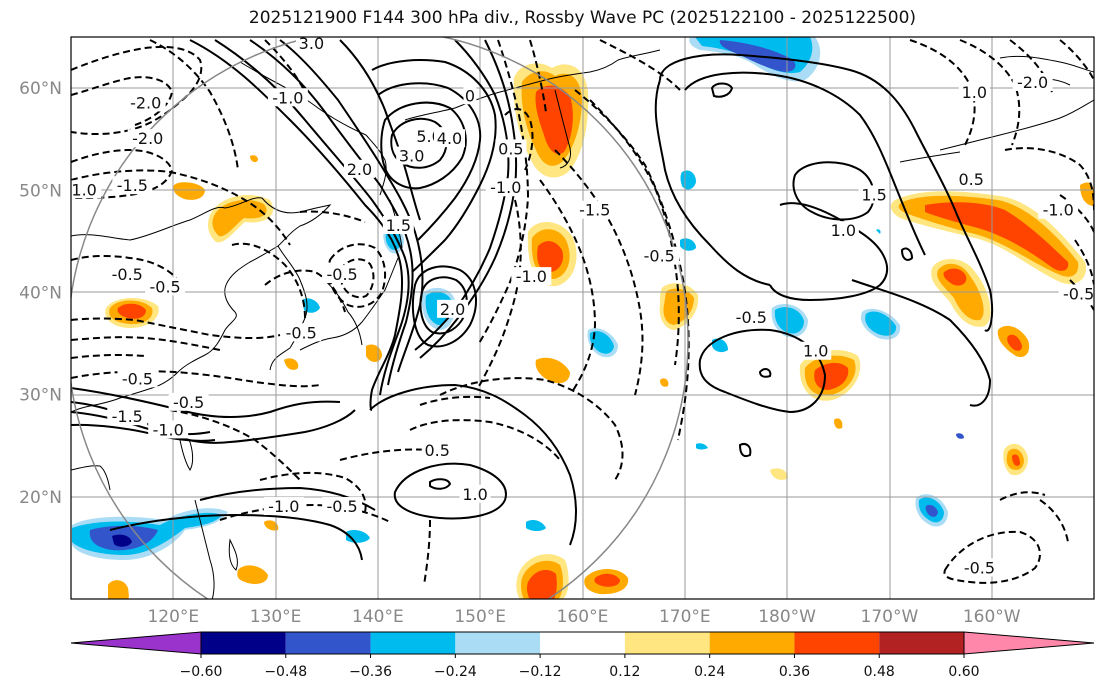 Image resolution: width=1105 pixels, height=692 pixels. Describe the element at coordinates (963, 672) in the screenshot. I see `colorbar-tick-label: 0.60` at that location.